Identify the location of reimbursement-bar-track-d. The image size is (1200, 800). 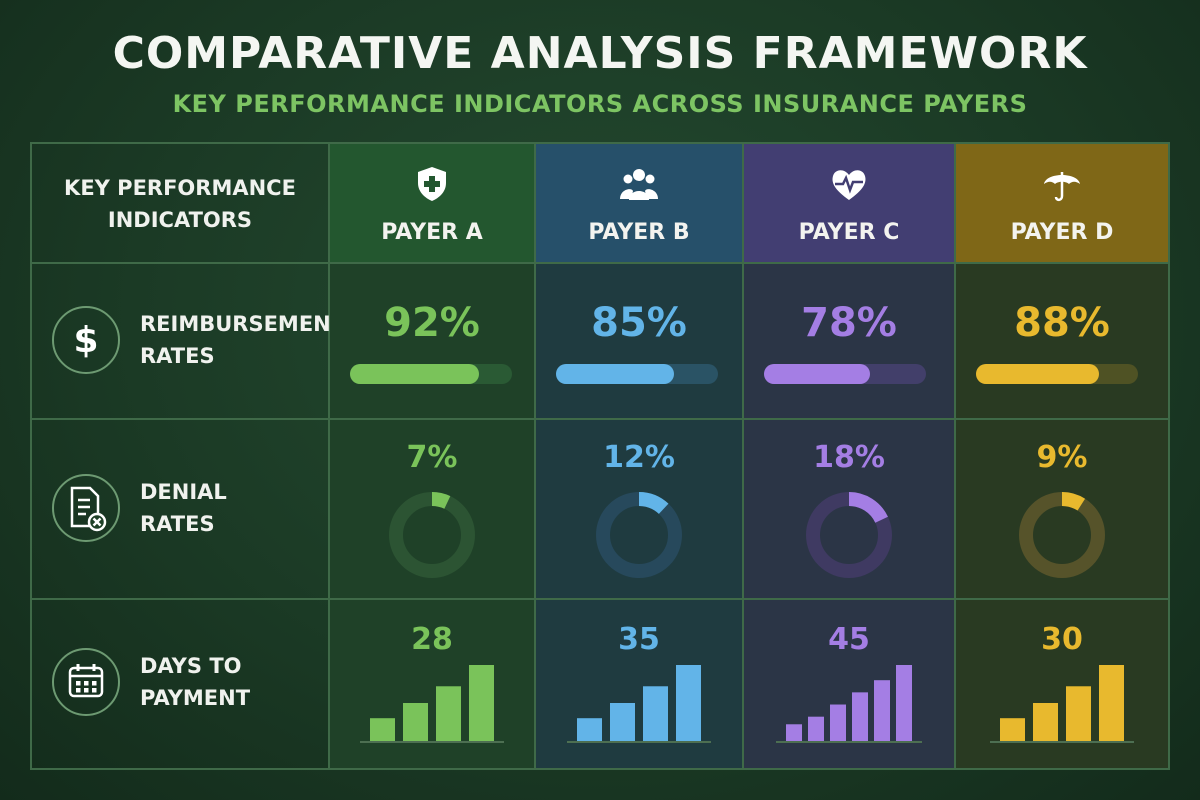
(1057, 374).